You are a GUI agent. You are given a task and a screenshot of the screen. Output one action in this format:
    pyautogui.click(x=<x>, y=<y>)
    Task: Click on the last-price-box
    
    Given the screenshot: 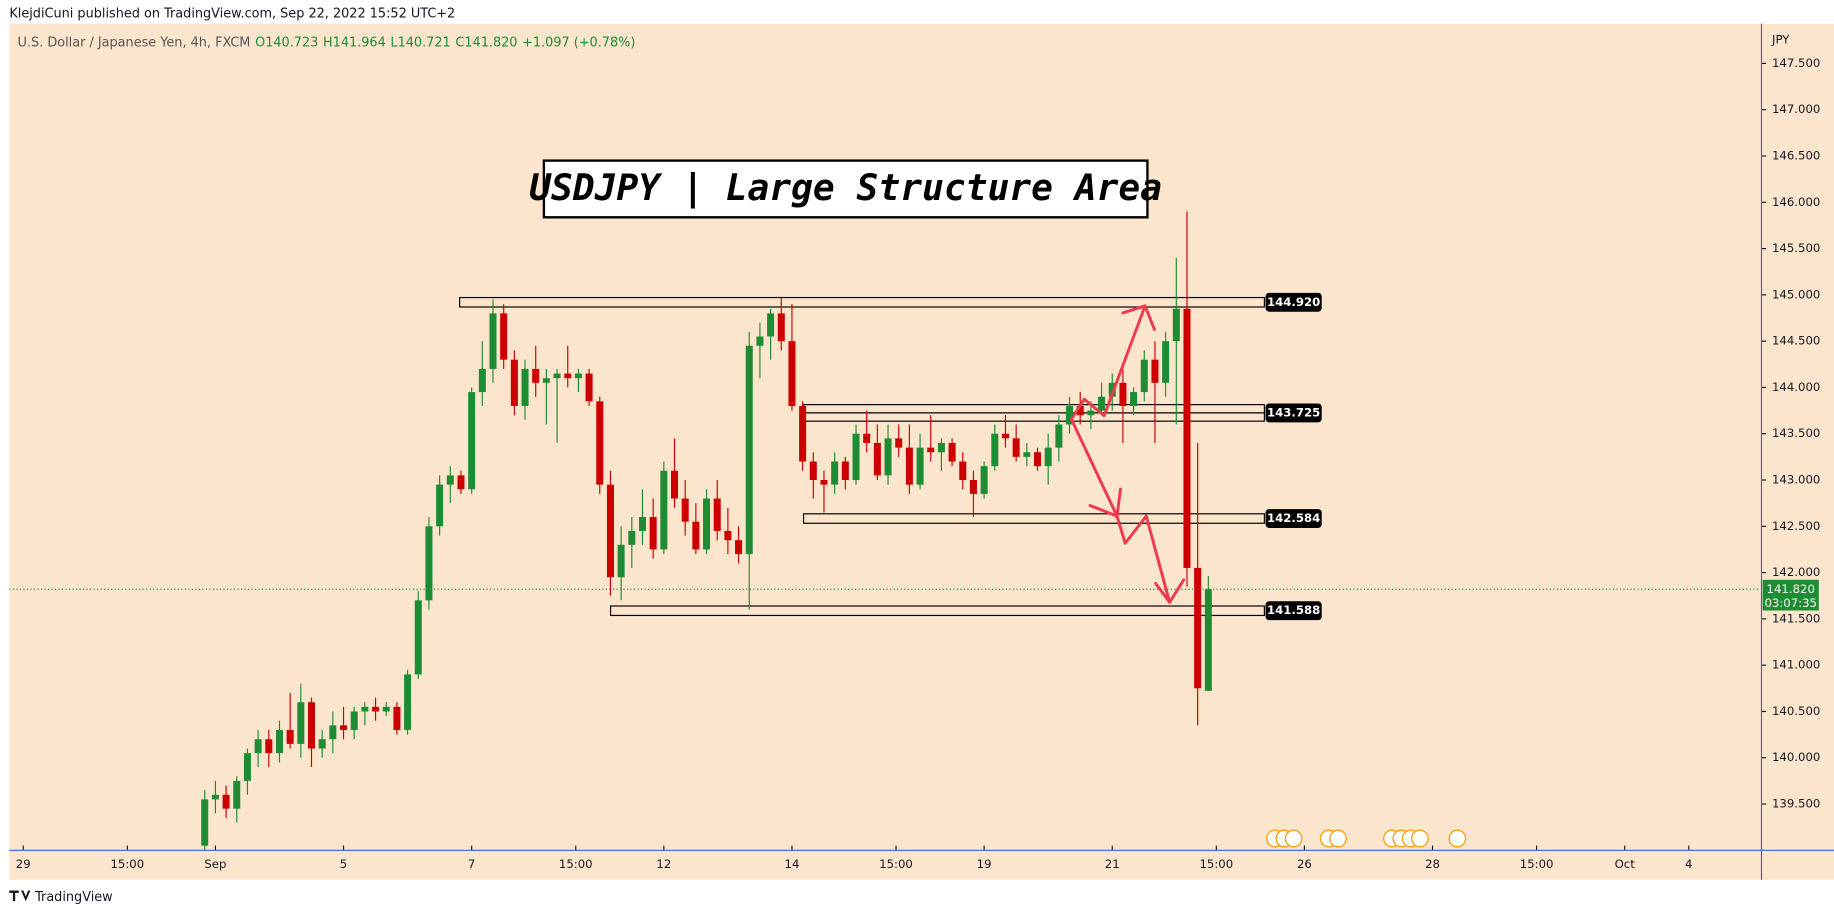 What is the action you would take?
    pyautogui.click(x=1790, y=595)
    